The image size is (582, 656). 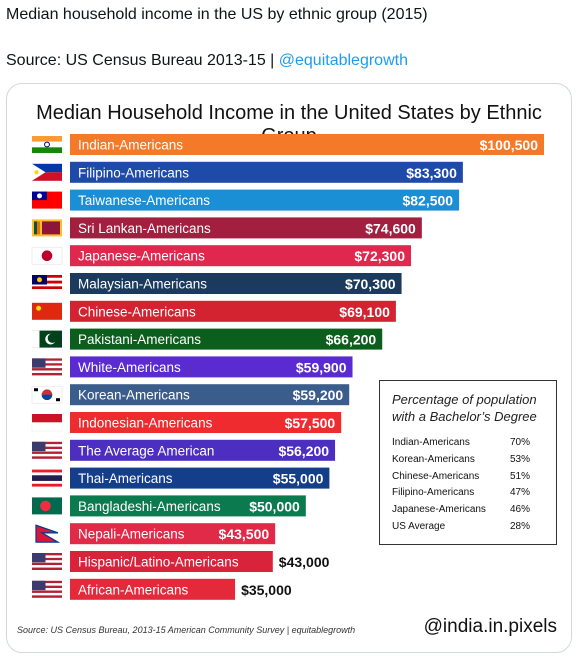 I want to click on legend-row-value: 47%, so click(x=520, y=493).